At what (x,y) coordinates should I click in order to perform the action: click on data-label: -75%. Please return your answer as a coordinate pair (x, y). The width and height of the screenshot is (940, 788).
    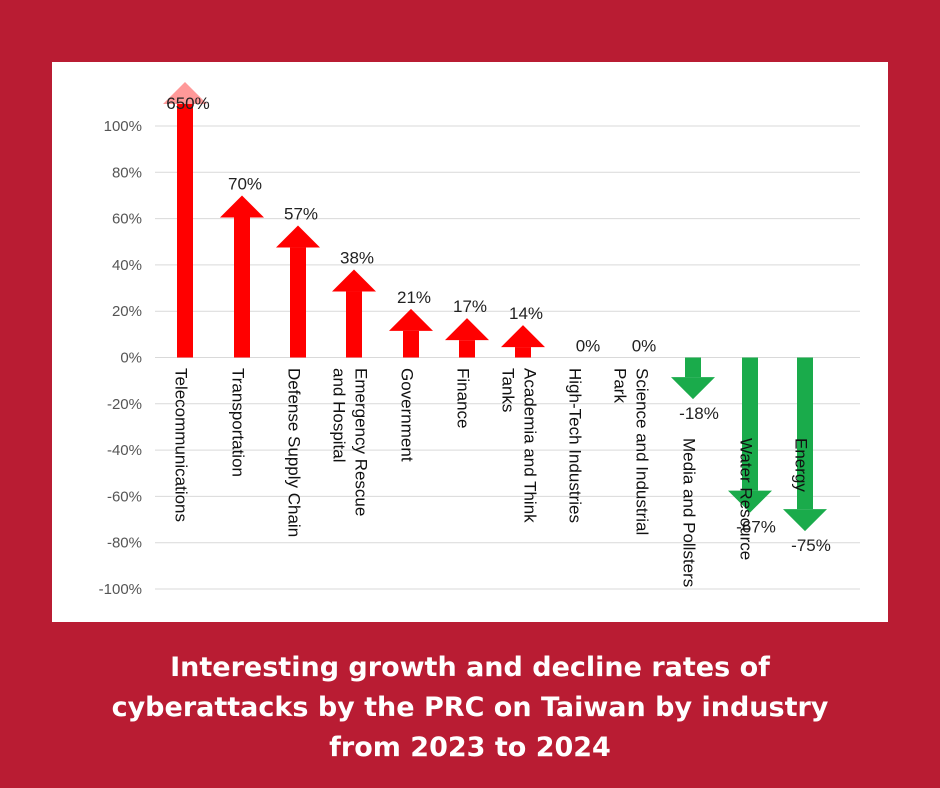
    Looking at the image, I should click on (811, 545).